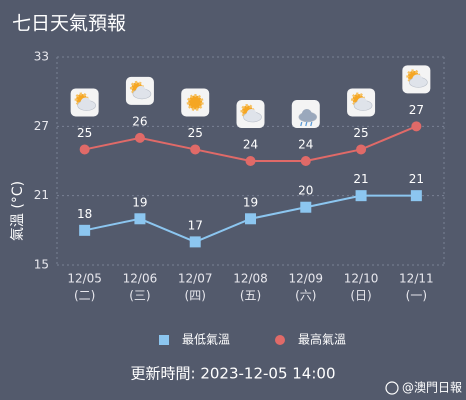 The height and width of the screenshot is (400, 466). What do you see at coordinates (322, 339) in the screenshot?
I see `legend-label: 最高氣溫` at bounding box center [322, 339].